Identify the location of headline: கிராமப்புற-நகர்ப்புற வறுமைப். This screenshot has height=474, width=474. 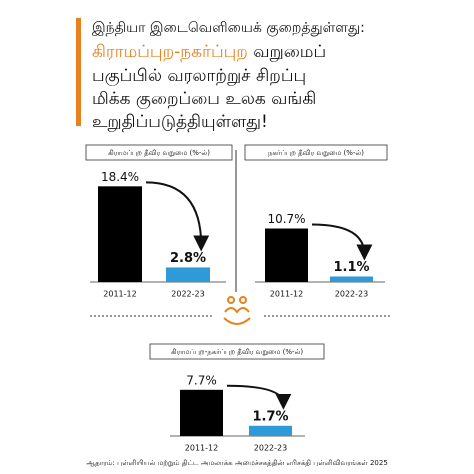
(209, 52).